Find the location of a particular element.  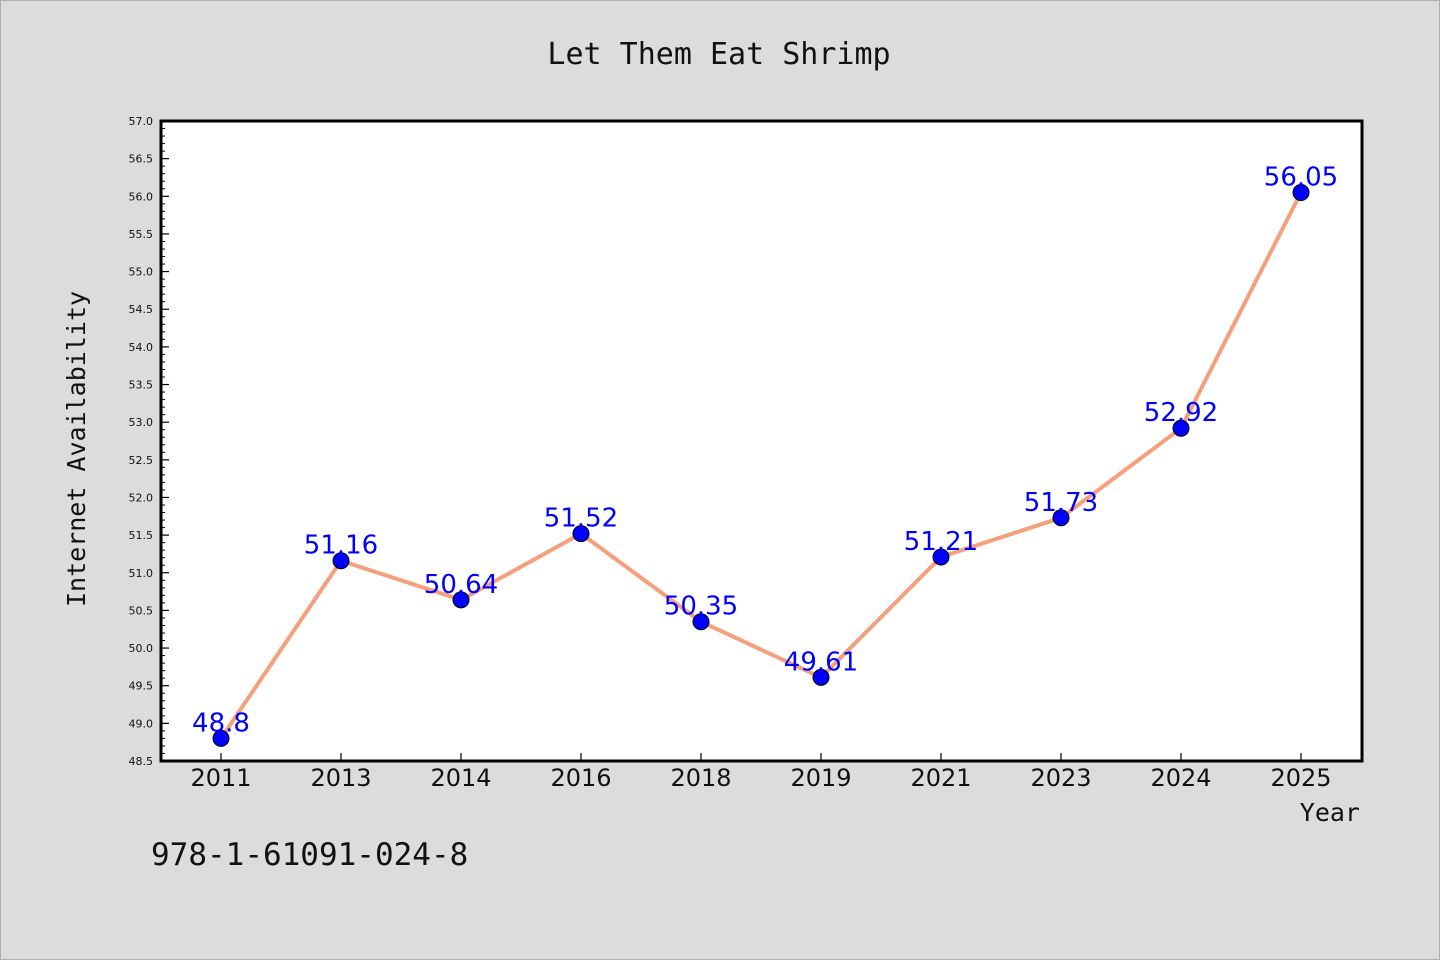

chart-title: Let Them Eat Shrimp is located at coordinates (718, 54).